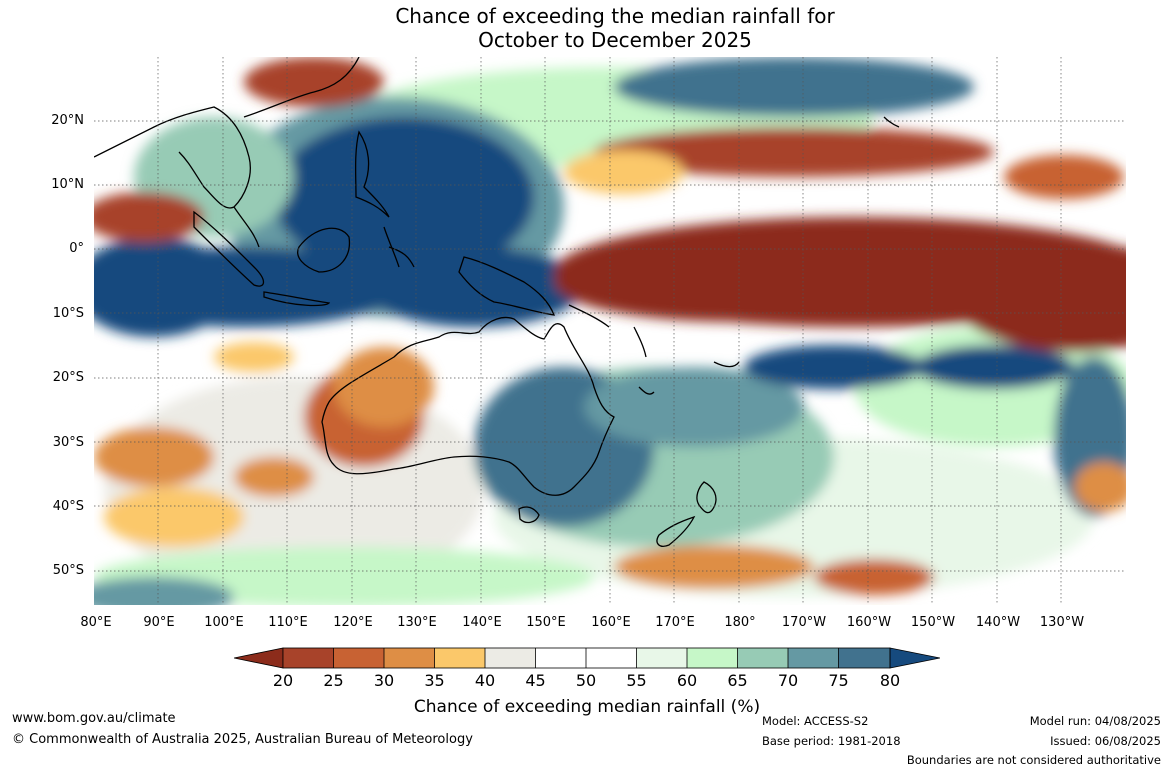 The height and width of the screenshot is (770, 1173). I want to click on lon-label-140e: 140°E, so click(482, 622).